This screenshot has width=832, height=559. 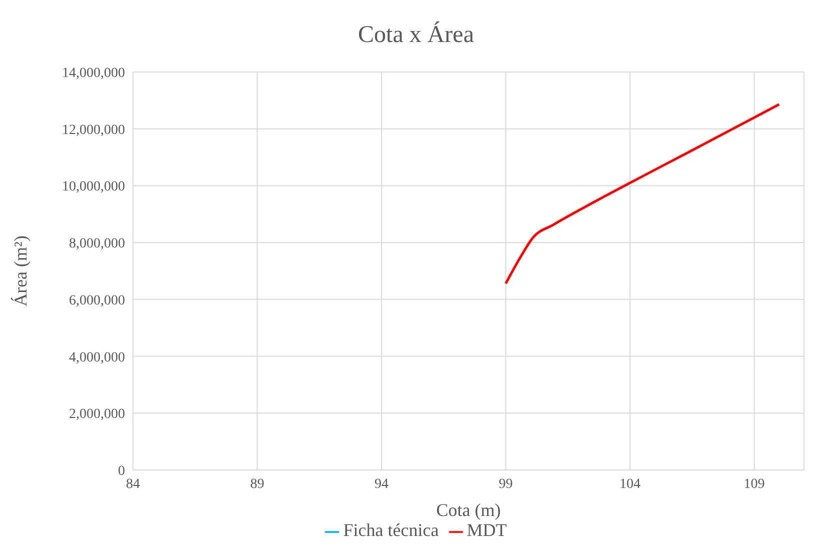 I want to click on x-tick-label: 94, so click(x=381, y=484).